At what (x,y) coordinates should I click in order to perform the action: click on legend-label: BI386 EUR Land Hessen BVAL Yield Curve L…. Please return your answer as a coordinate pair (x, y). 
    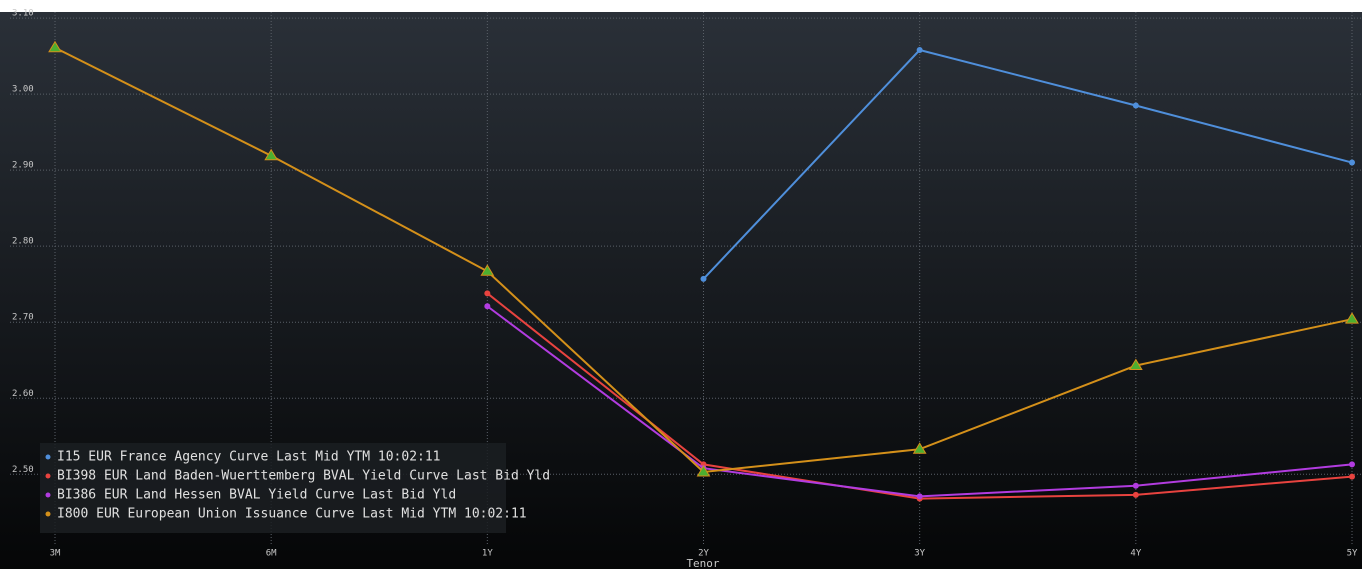
    Looking at the image, I should click on (256, 495).